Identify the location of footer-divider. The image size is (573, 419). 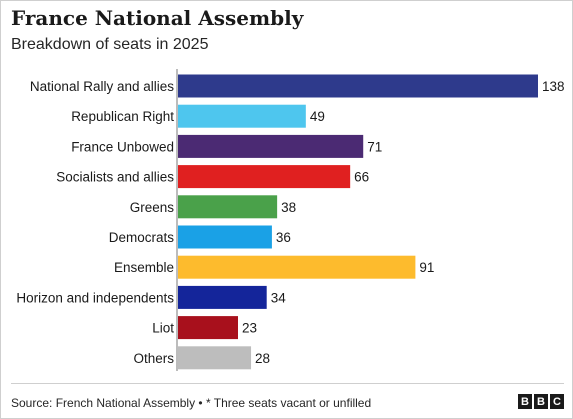
(287, 383).